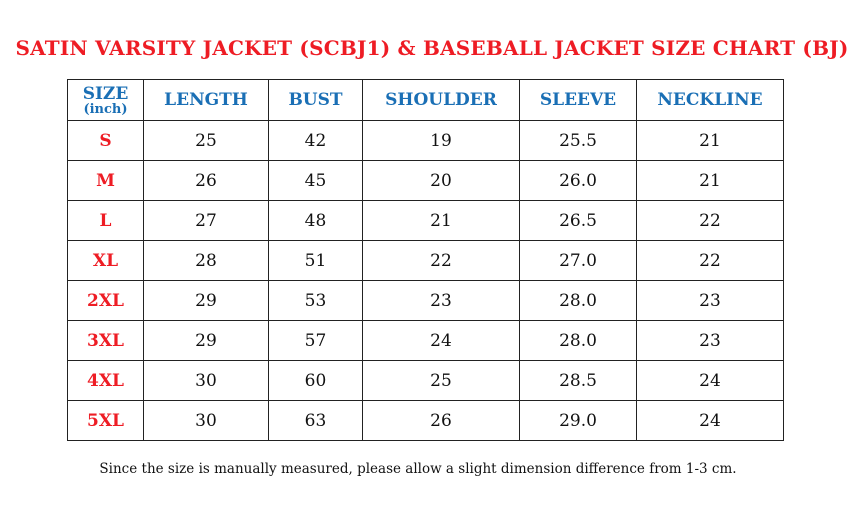 The height and width of the screenshot is (523, 864). Describe the element at coordinates (315, 180) in the screenshot. I see `value-cell: 45` at that location.